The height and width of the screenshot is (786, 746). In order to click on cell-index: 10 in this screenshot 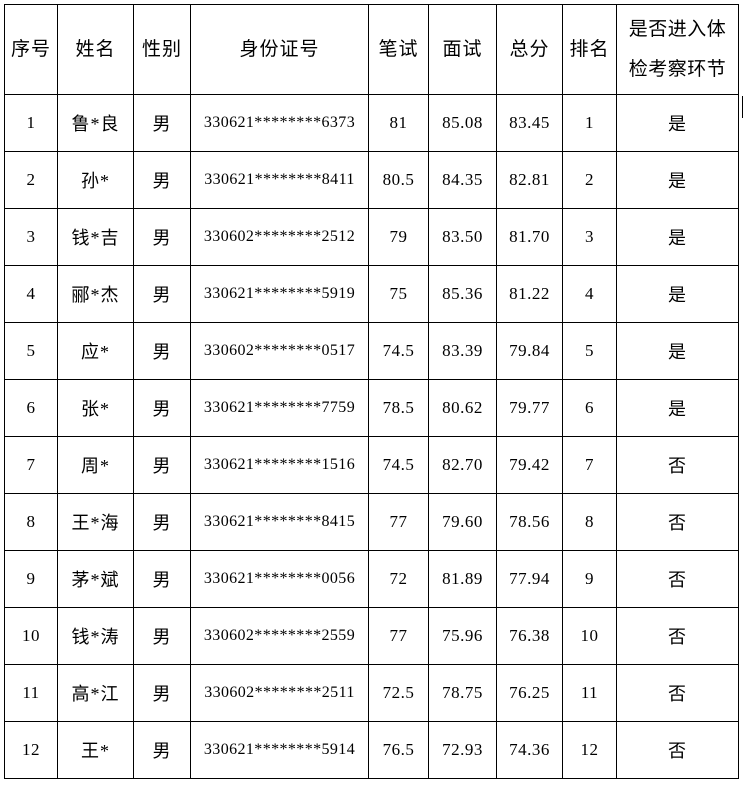, I will do `click(31, 636)`.